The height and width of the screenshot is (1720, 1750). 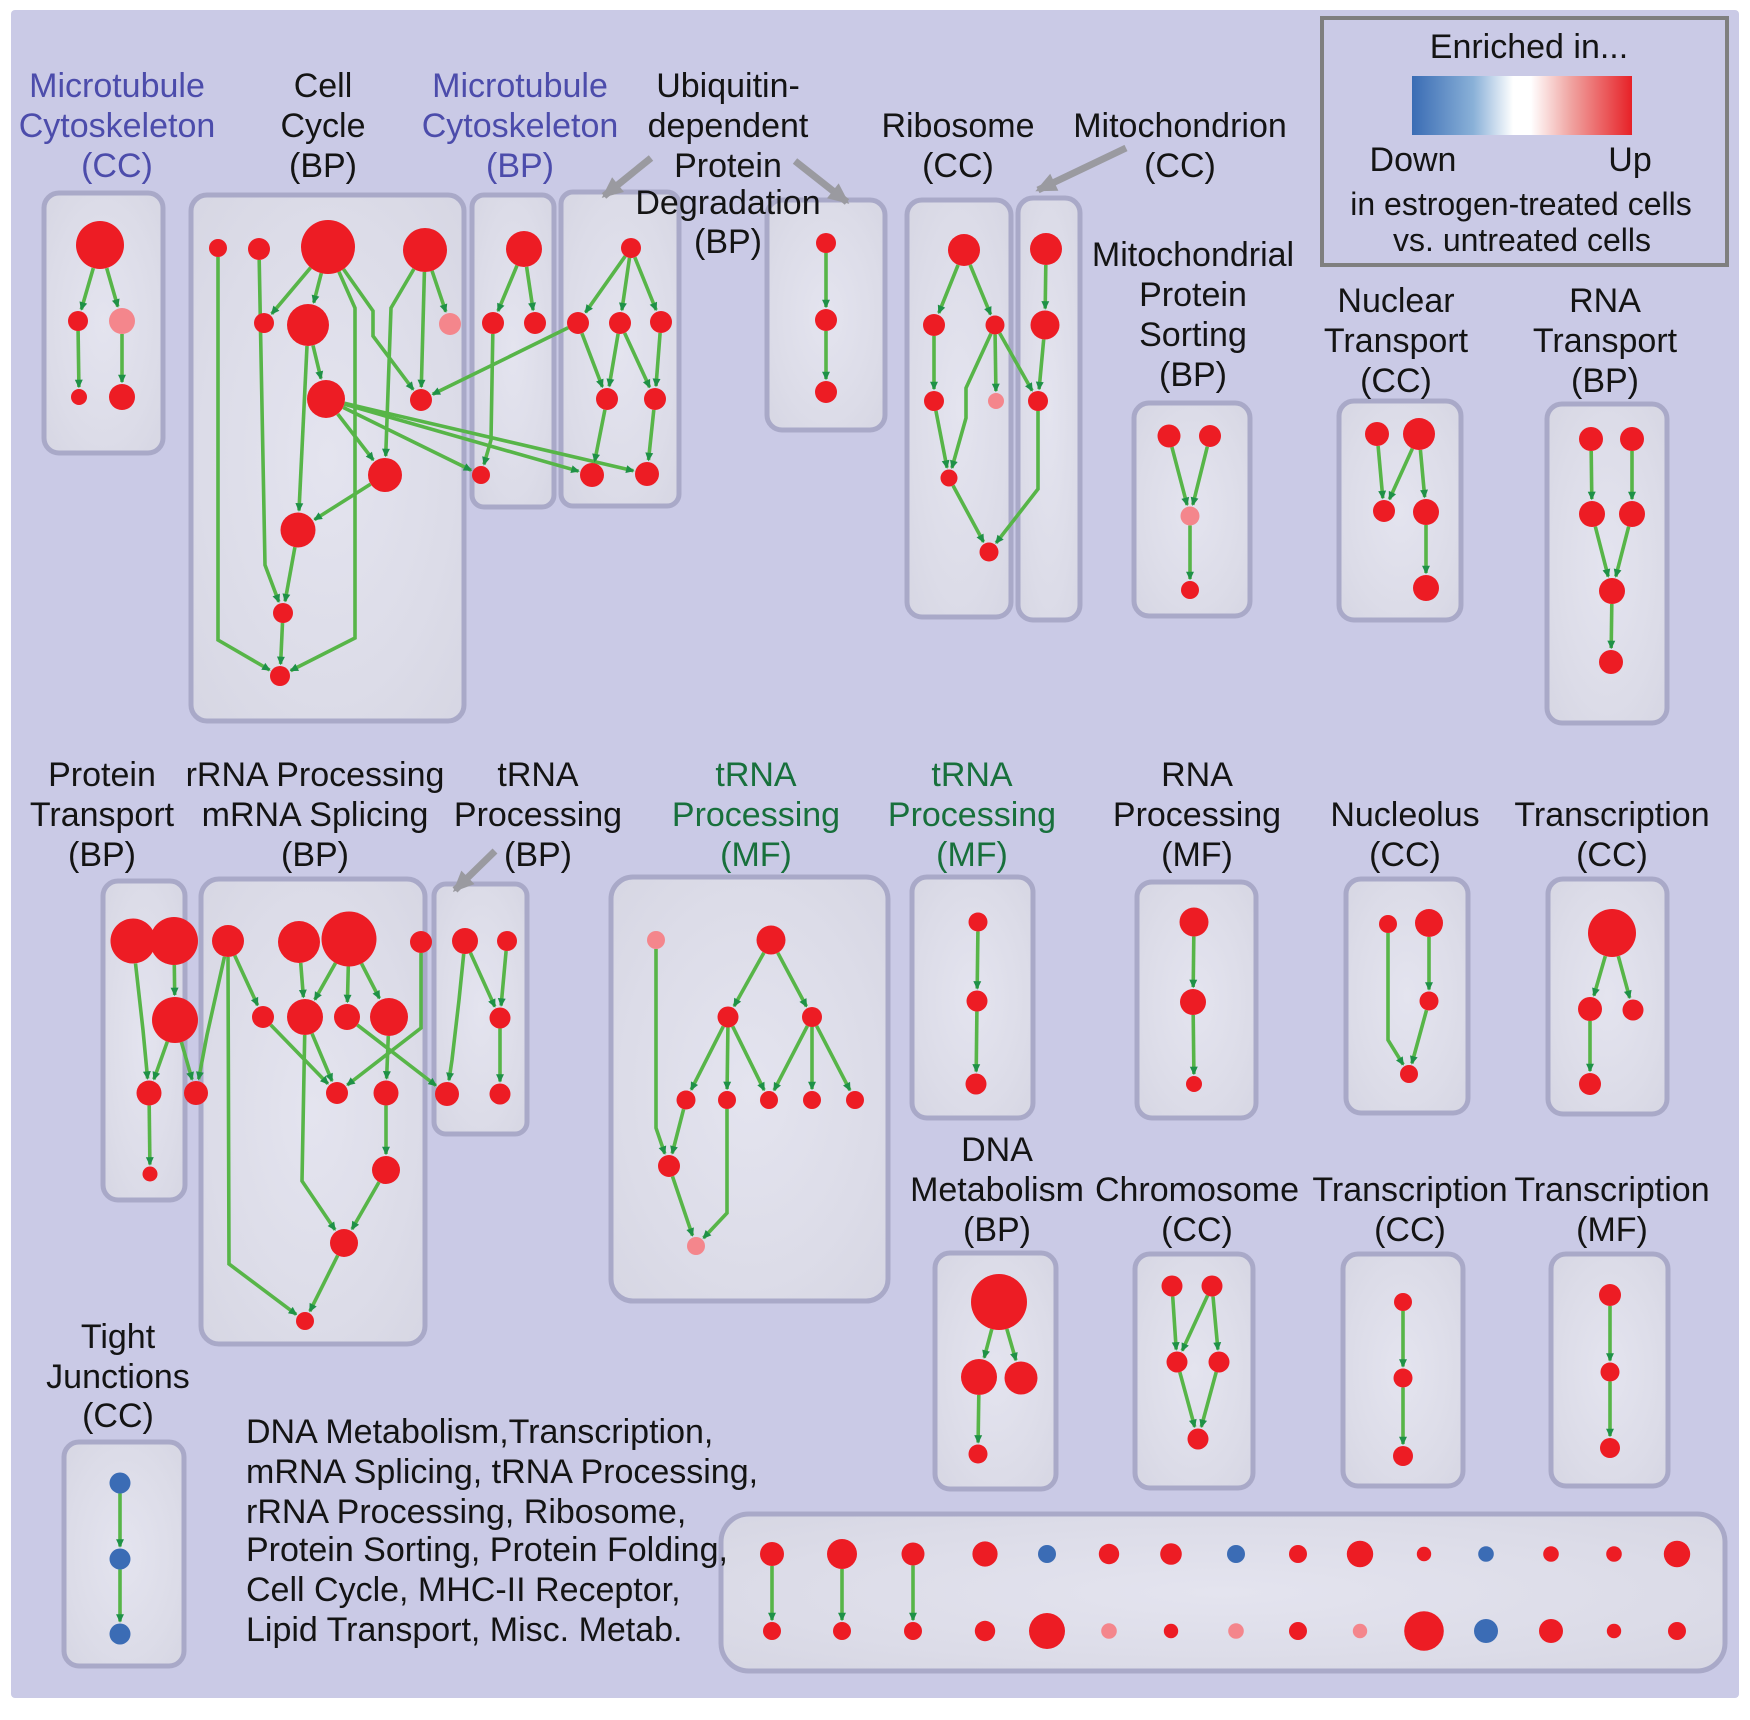 What do you see at coordinates (1193, 335) in the screenshot?
I see `svg-text: Sorting` at bounding box center [1193, 335].